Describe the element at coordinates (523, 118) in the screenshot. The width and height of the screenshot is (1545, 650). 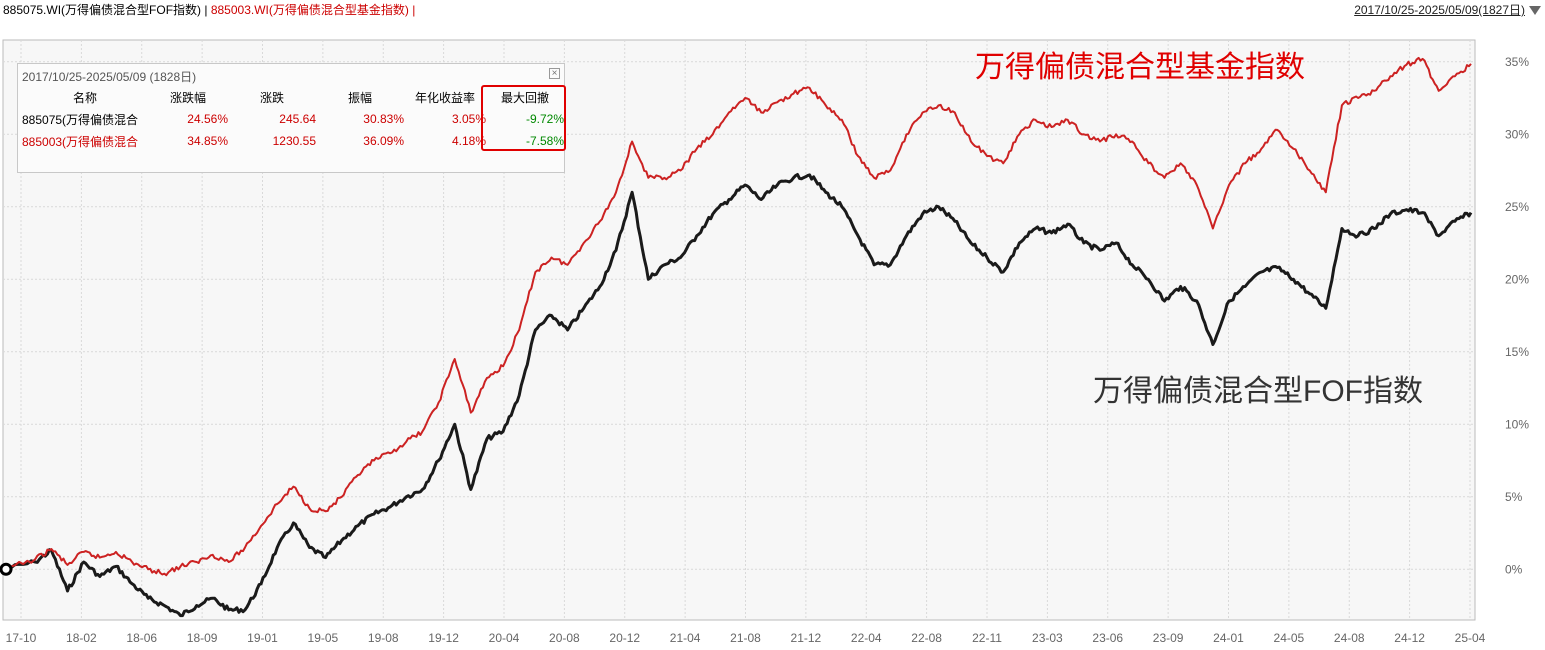
I see `max-drawdown-highlight` at that location.